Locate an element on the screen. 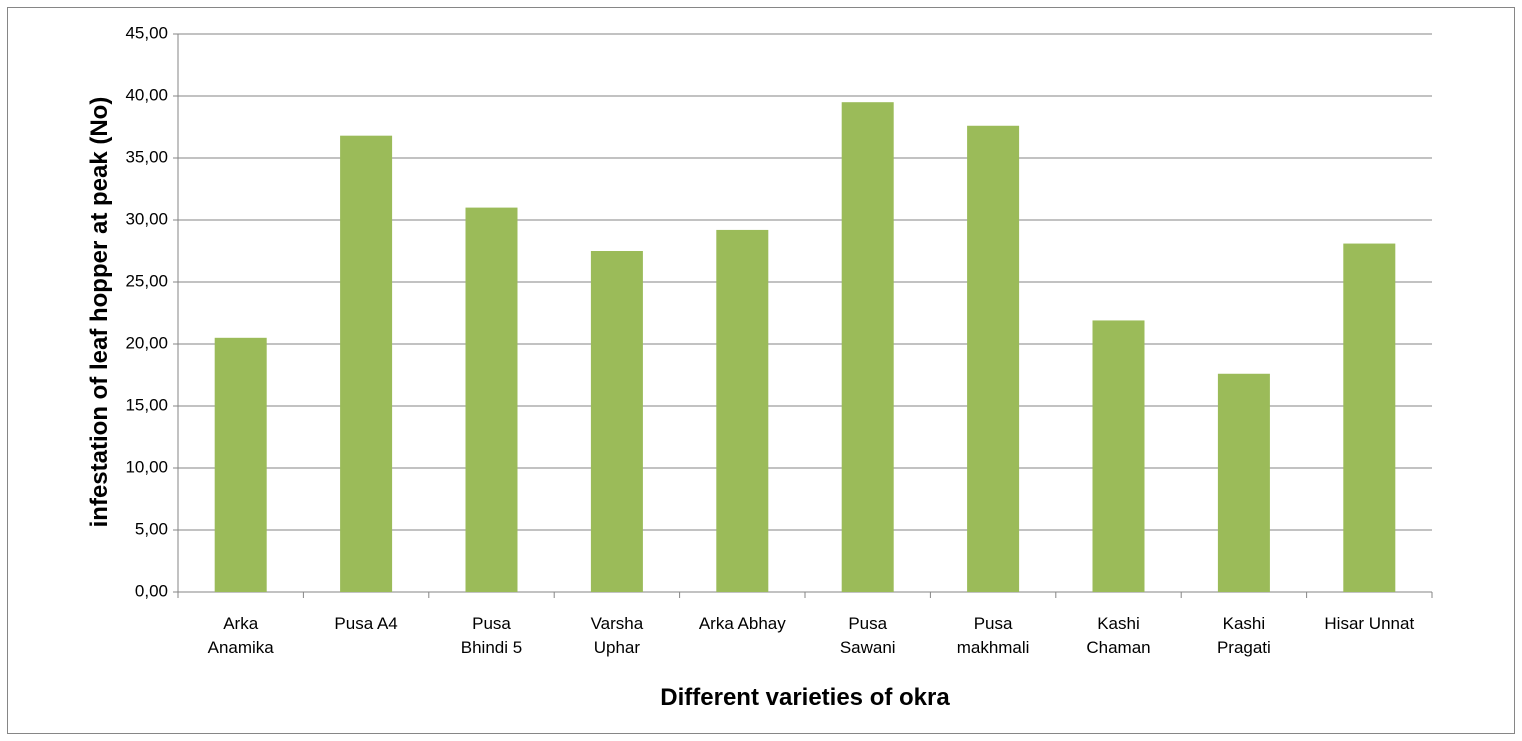  x-tick-label: Pusa Sawani is located at coordinates (867, 635).